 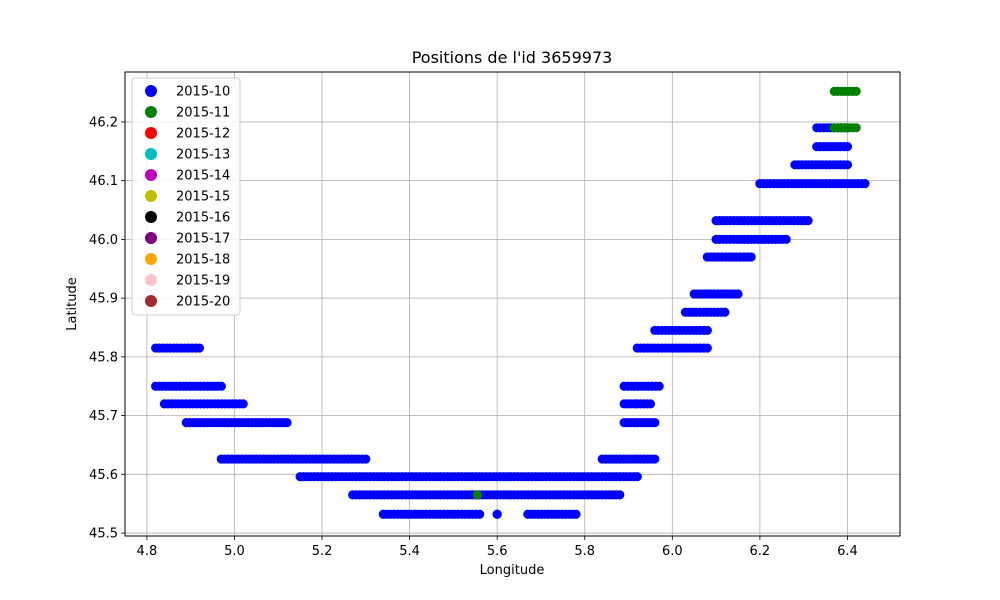 What do you see at coordinates (760, 551) in the screenshot?
I see `x-tick-label: 6.2` at bounding box center [760, 551].